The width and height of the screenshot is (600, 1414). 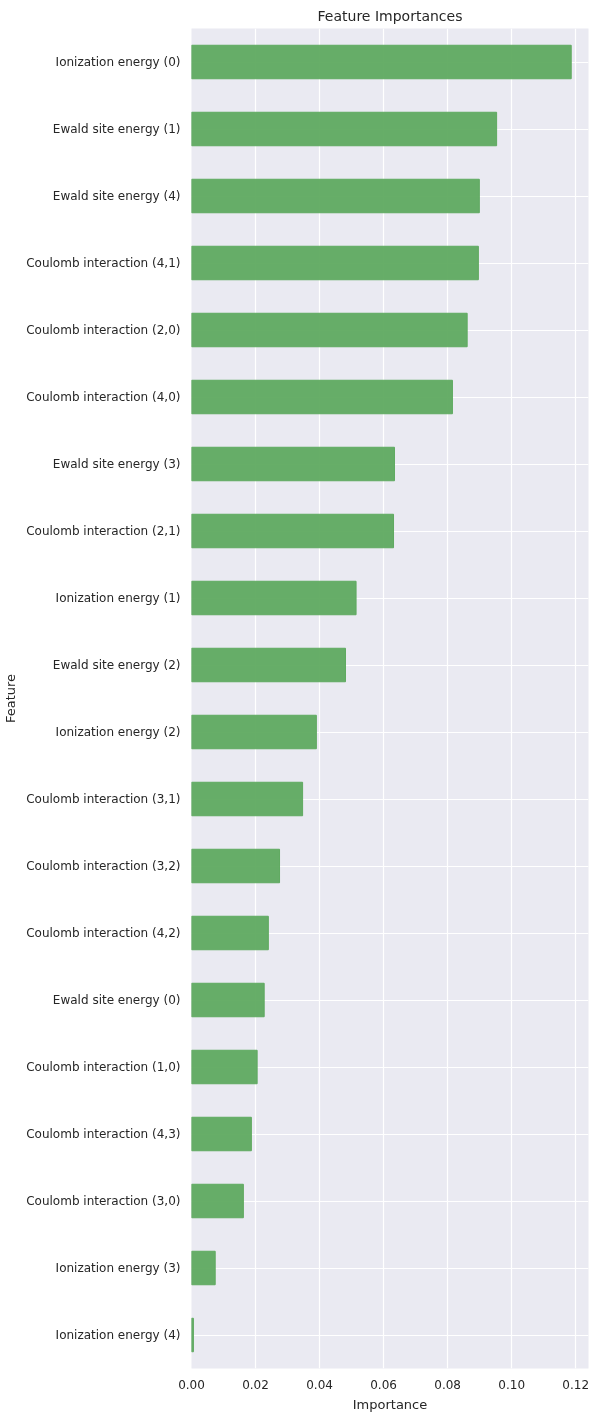 What do you see at coordinates (255, 1384) in the screenshot?
I see `x-tick-label: 0.02` at bounding box center [255, 1384].